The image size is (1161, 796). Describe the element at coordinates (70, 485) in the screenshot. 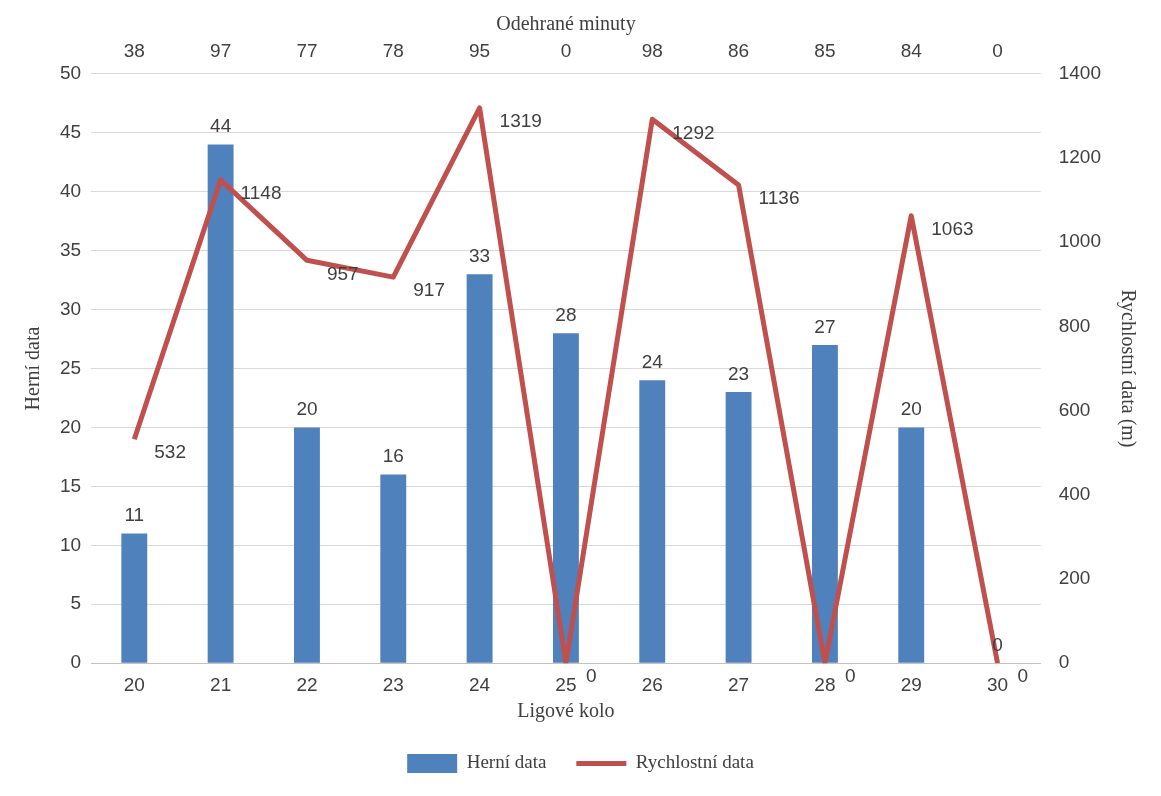

I see `y-tick-label: 15` at that location.